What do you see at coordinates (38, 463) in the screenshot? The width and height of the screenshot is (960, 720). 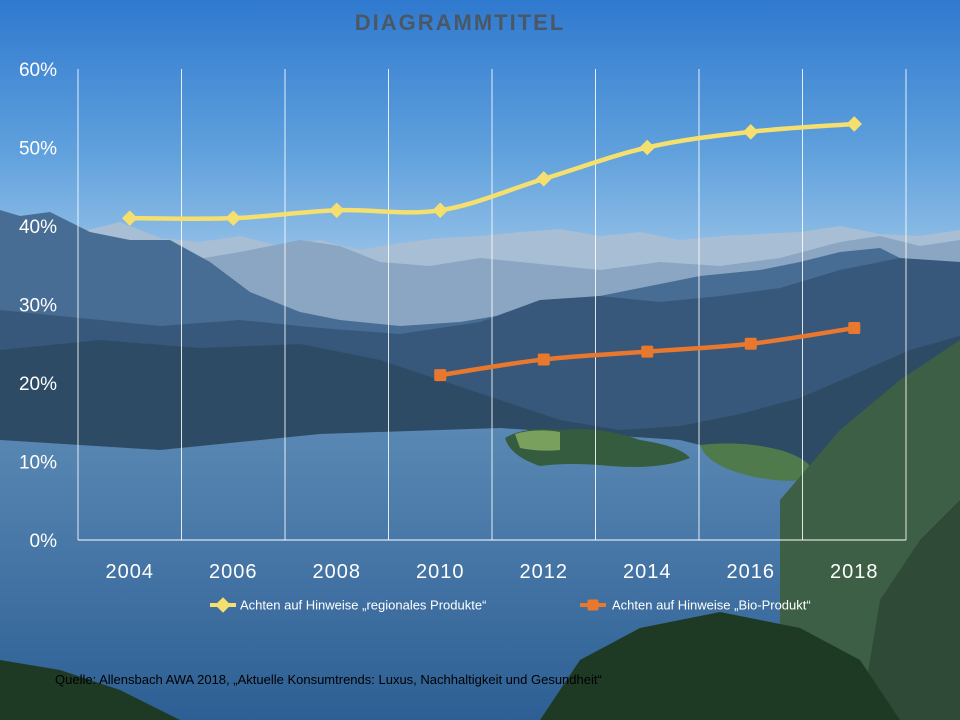 I see `y-tick-label: 10%` at bounding box center [38, 463].